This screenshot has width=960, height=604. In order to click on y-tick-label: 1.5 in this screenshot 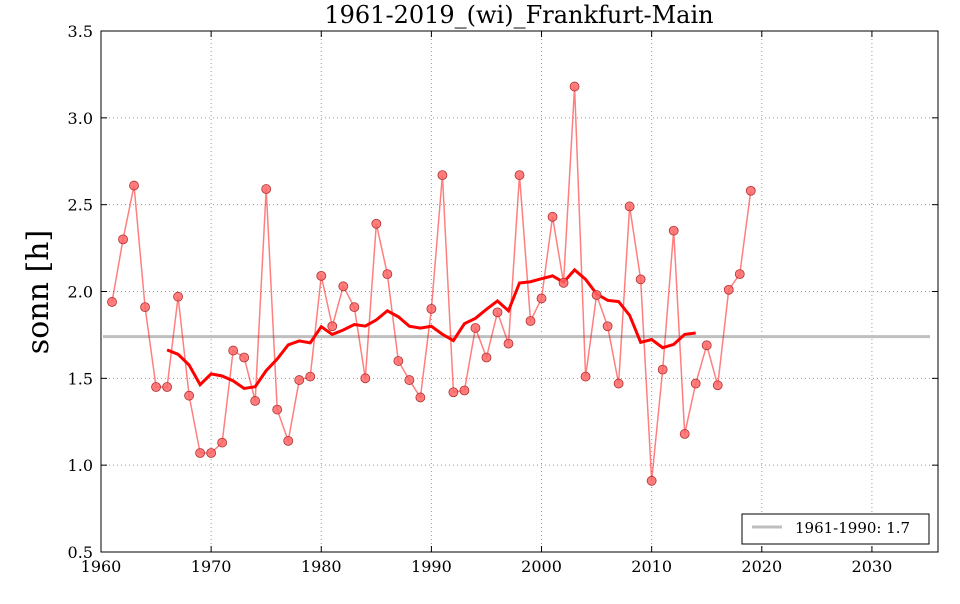, I will do `click(80, 378)`.